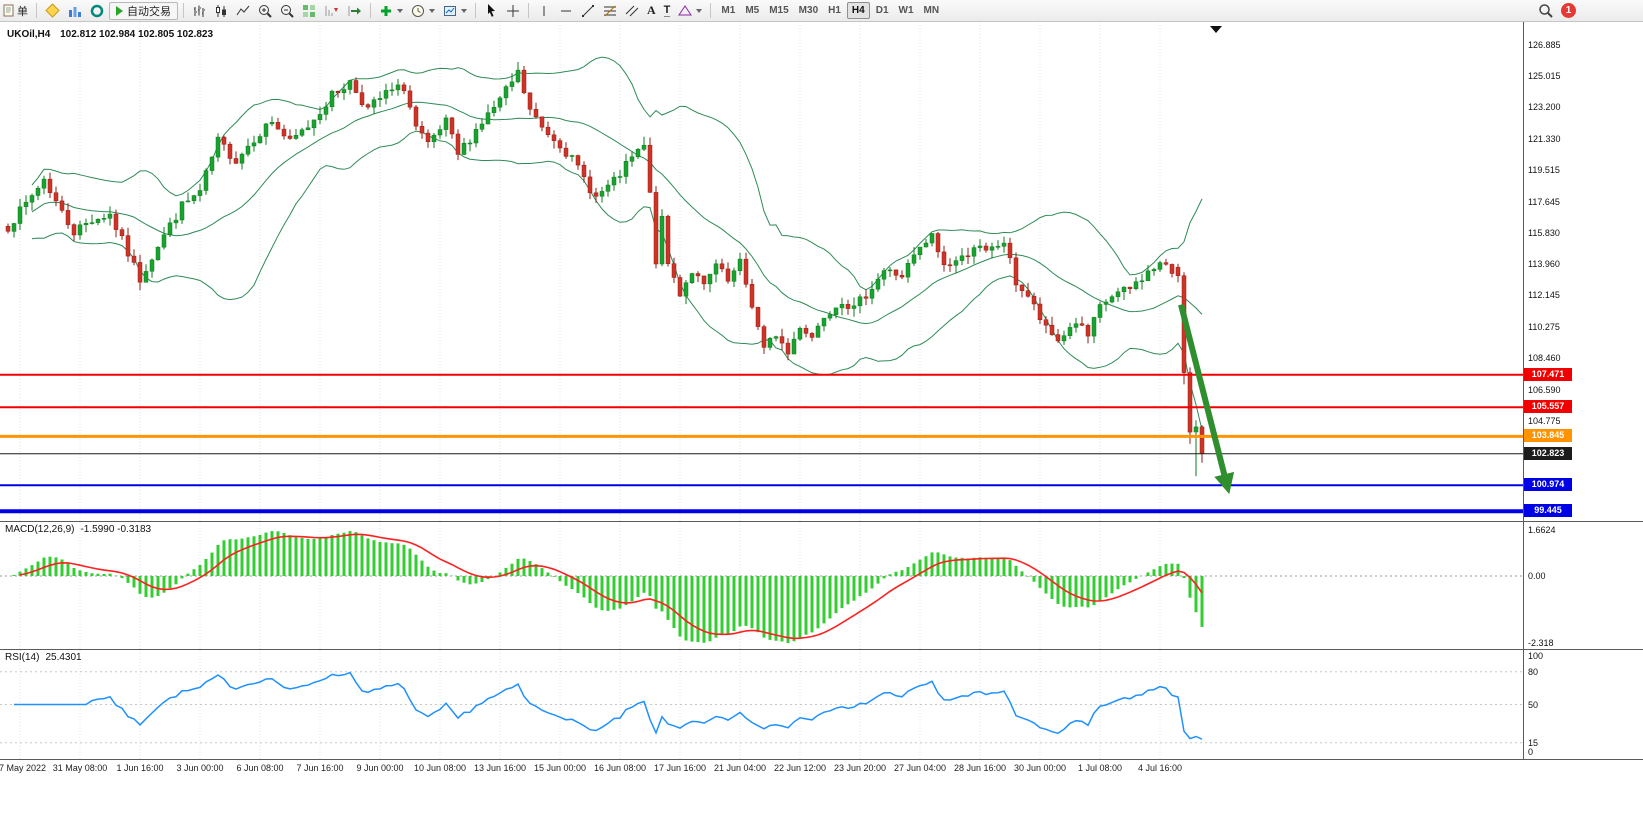 The height and width of the screenshot is (814, 1643). I want to click on templates-button, so click(455, 11).